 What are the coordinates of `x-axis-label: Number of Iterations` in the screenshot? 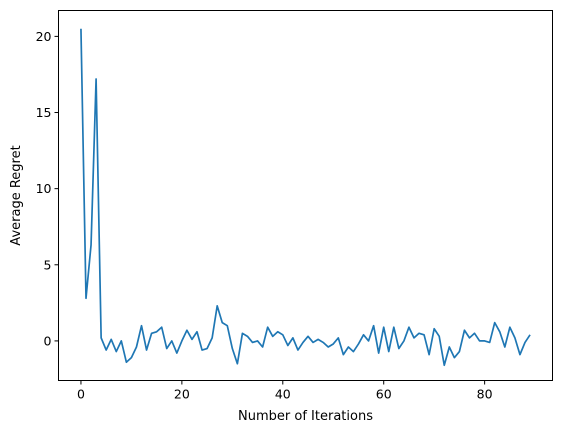 It's located at (305, 416).